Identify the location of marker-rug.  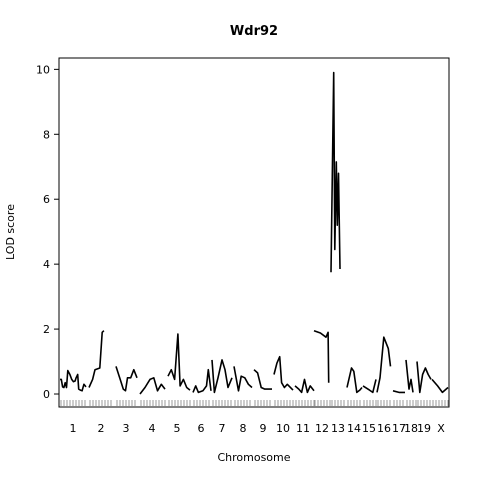
(254, 403).